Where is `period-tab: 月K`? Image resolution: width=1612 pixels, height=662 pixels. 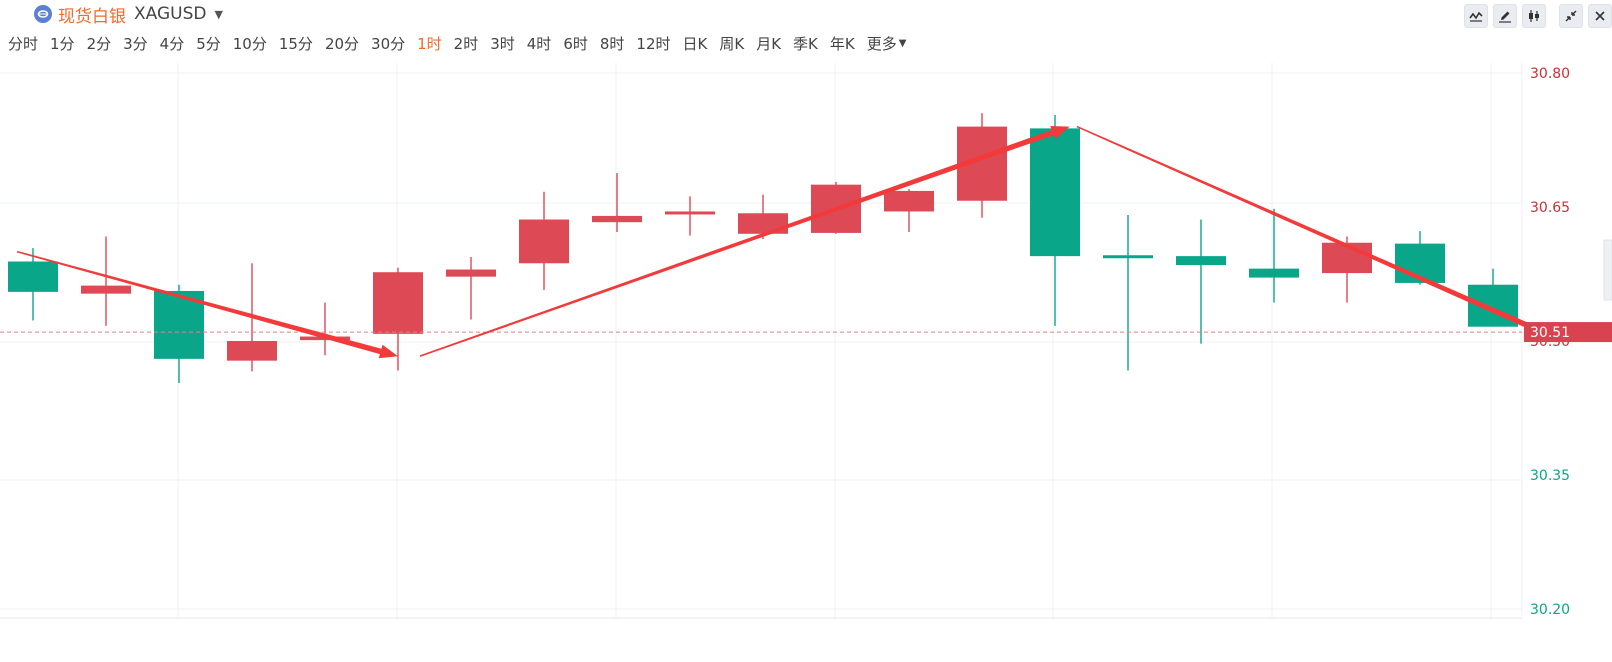
period-tab: 月K is located at coordinates (769, 43).